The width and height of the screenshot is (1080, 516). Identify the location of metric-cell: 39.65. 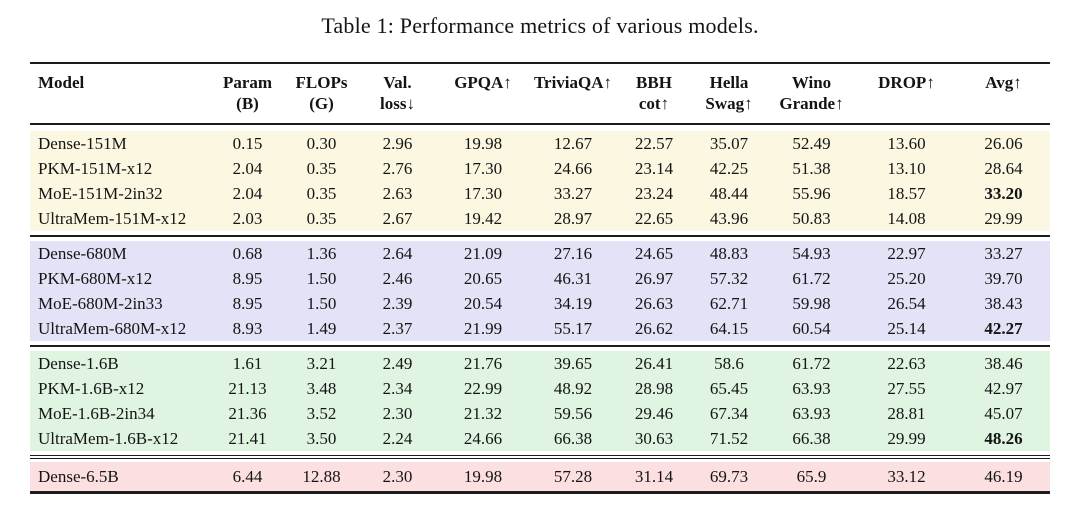
(573, 363).